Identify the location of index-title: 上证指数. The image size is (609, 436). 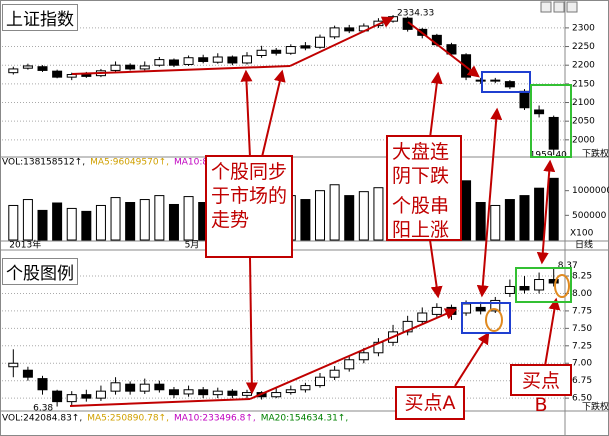
(40, 17).